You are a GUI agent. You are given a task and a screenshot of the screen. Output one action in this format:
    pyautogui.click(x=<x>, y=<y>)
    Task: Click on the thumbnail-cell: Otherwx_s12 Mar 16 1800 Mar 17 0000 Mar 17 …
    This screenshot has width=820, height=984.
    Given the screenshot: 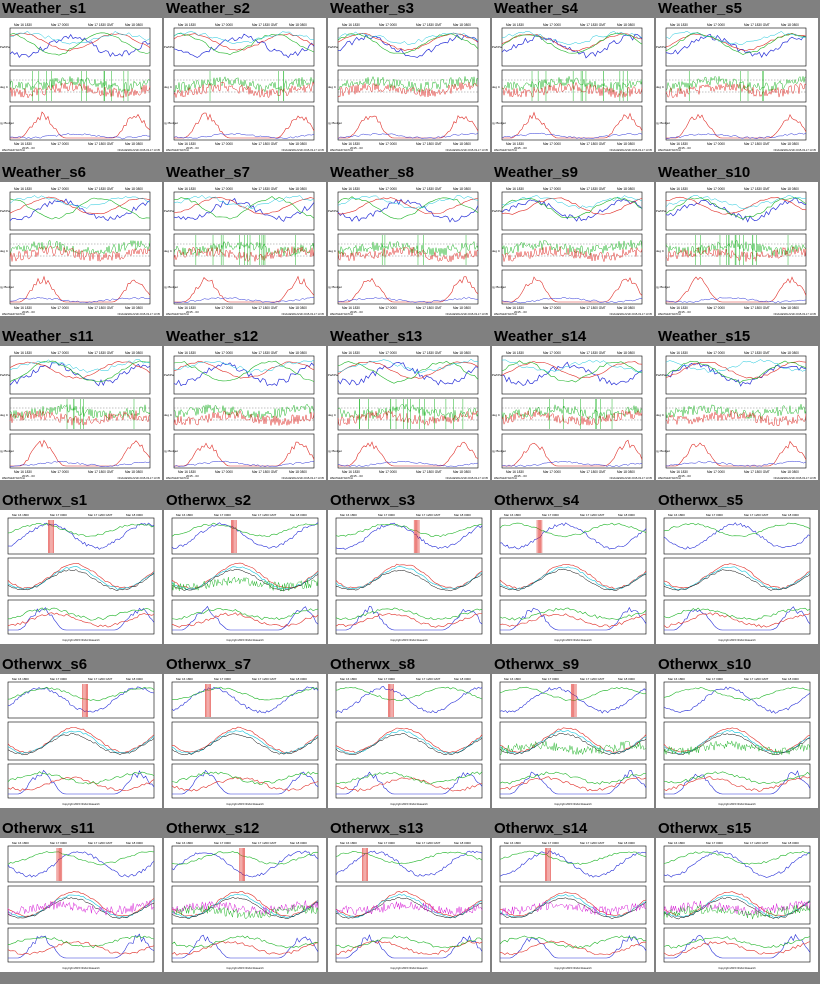 What is the action you would take?
    pyautogui.click(x=245, y=898)
    